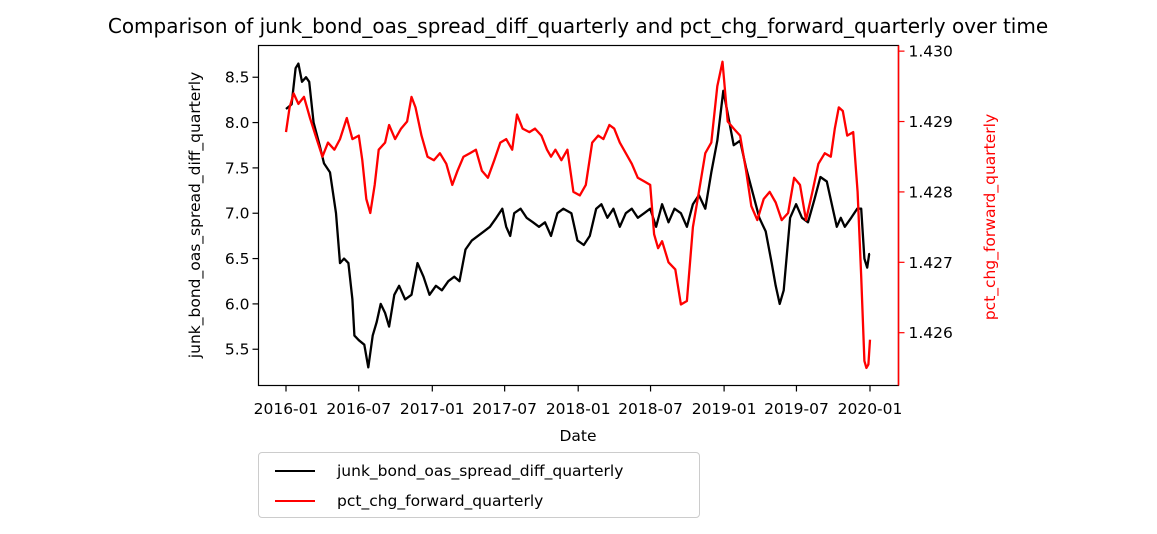 This screenshot has height=534, width=1157. I want to click on x-tick-label: 2016-07, so click(358, 409).